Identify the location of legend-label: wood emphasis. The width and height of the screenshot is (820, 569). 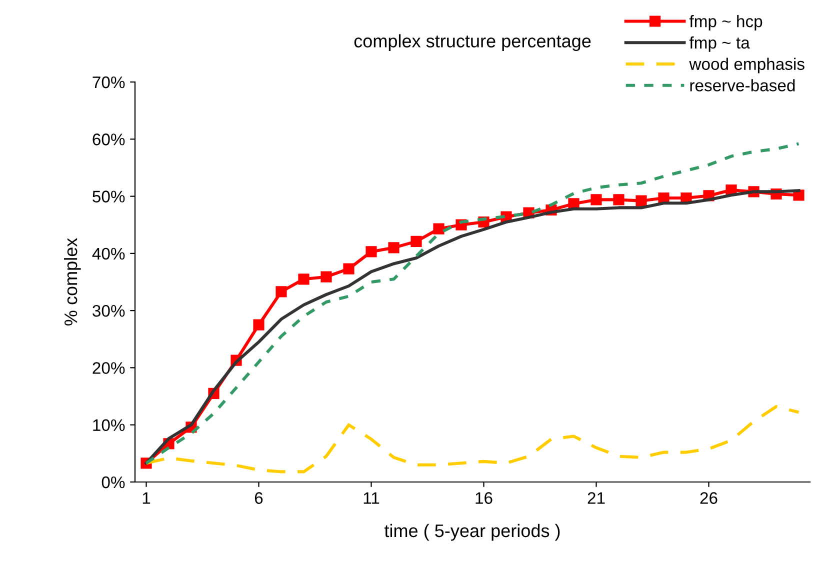
(746, 66).